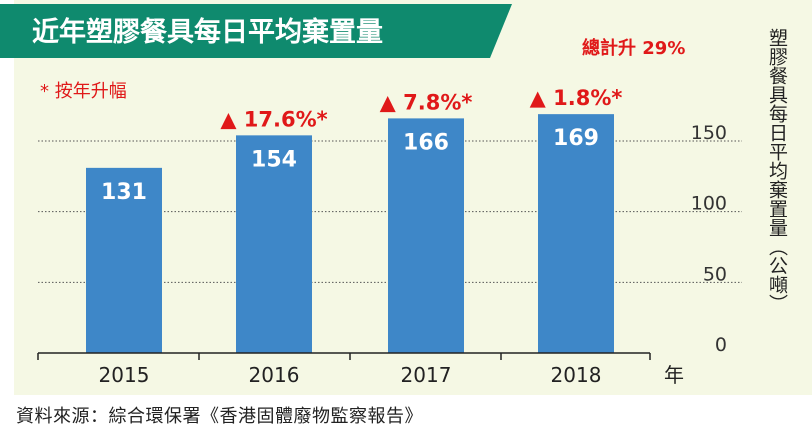 The width and height of the screenshot is (812, 443). I want to click on bar-value-label: 154, so click(274, 159).